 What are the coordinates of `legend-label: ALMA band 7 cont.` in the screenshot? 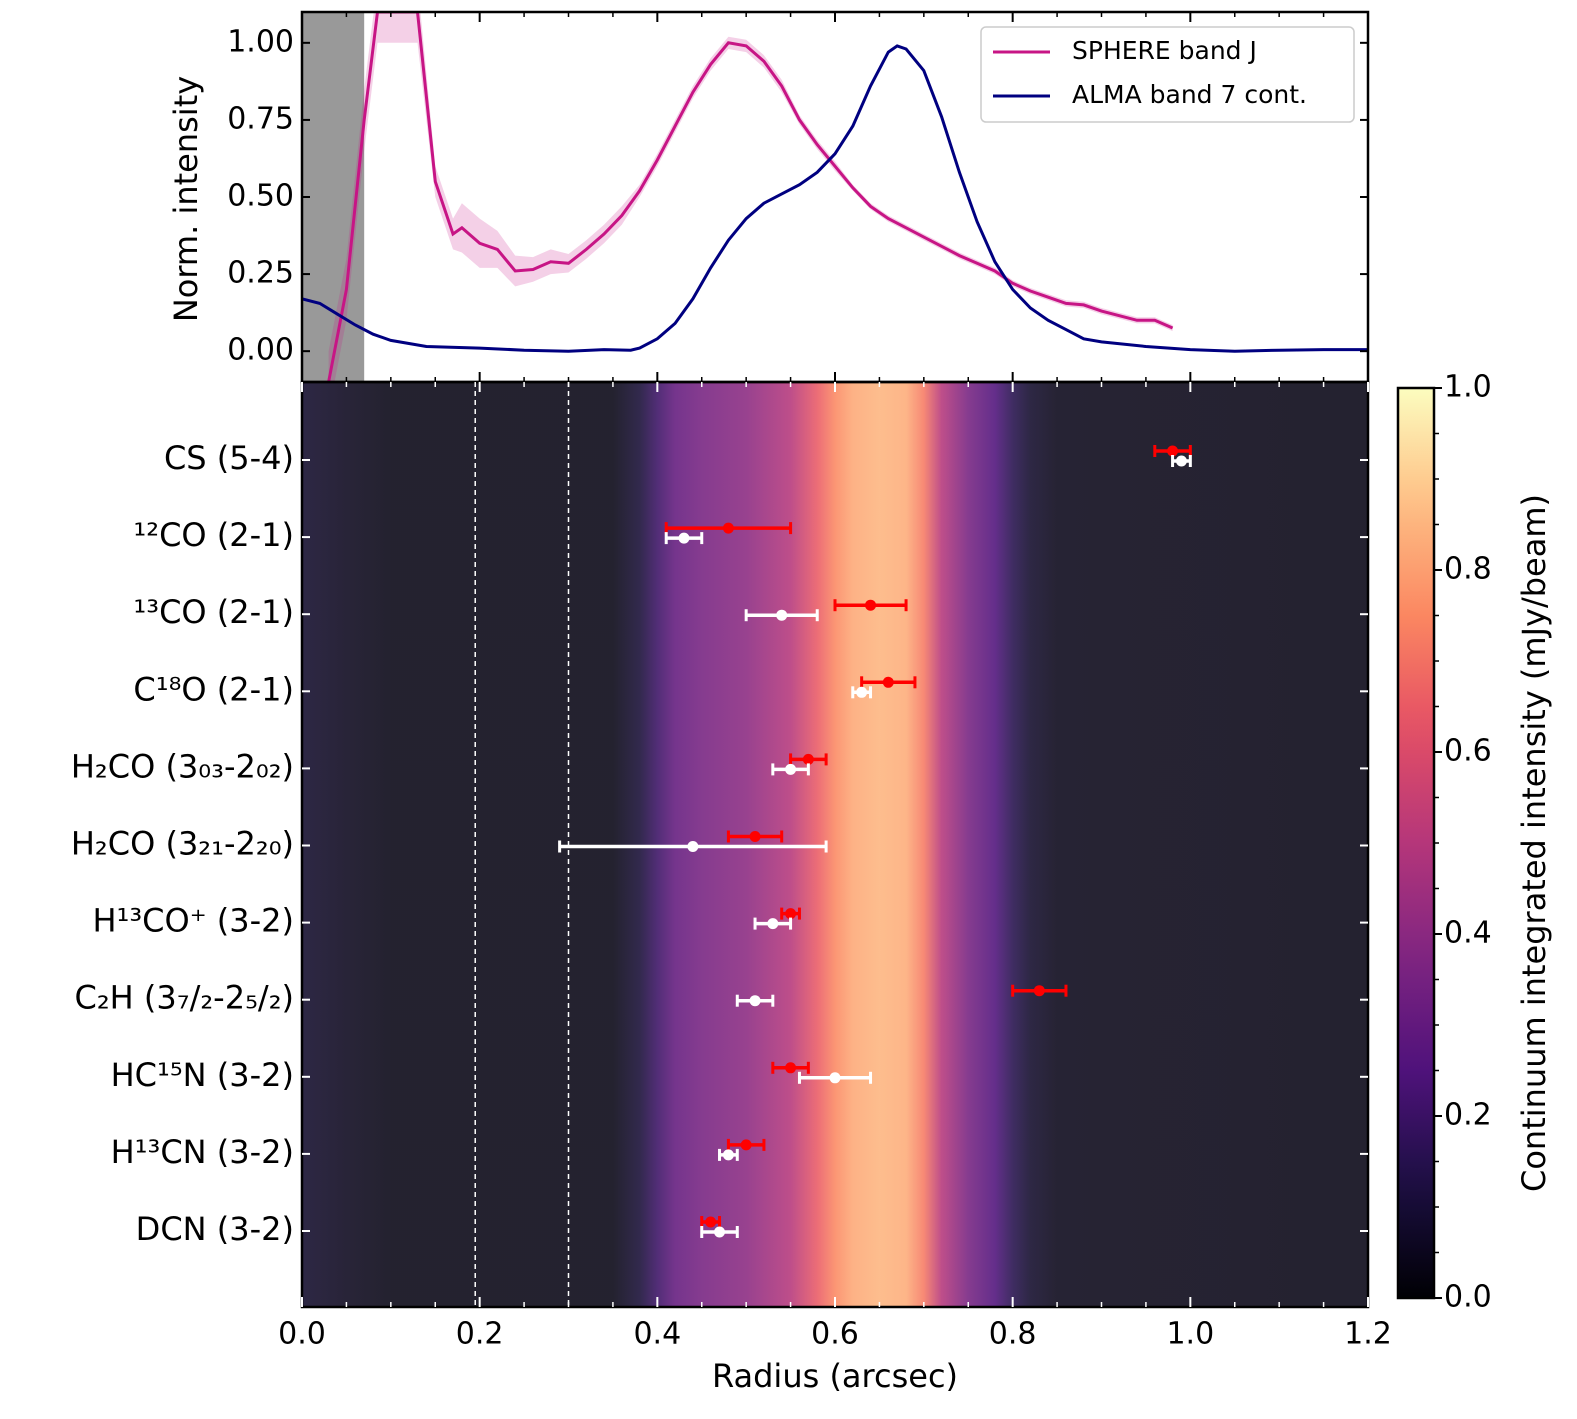 It's located at (1189, 94).